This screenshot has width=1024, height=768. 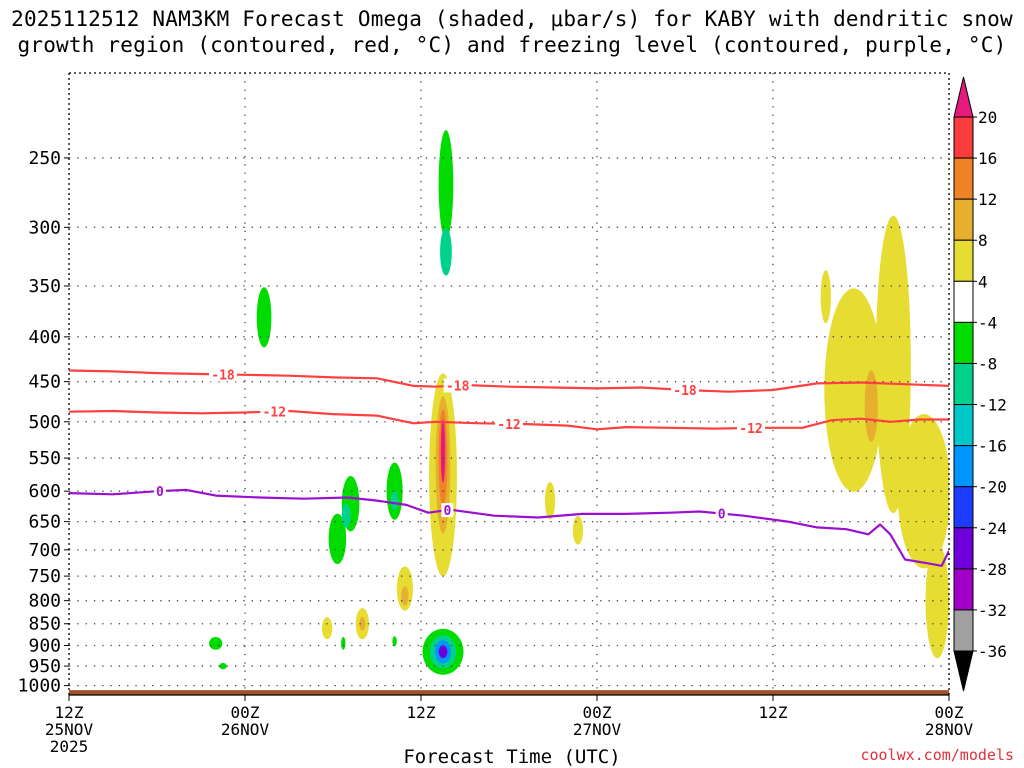 I want to click on colorbar-label--4: -4, so click(x=987, y=322).